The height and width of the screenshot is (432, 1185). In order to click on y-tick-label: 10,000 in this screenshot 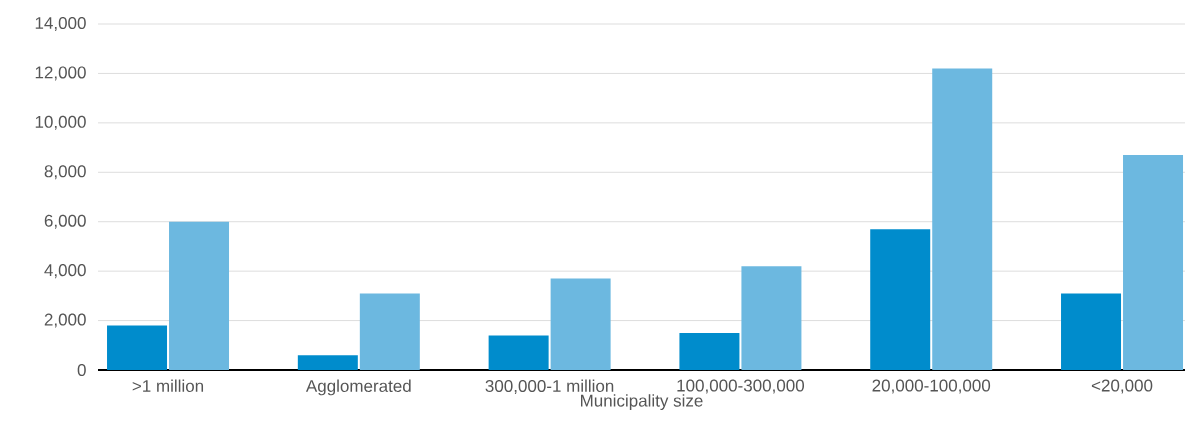, I will do `click(60, 122)`.